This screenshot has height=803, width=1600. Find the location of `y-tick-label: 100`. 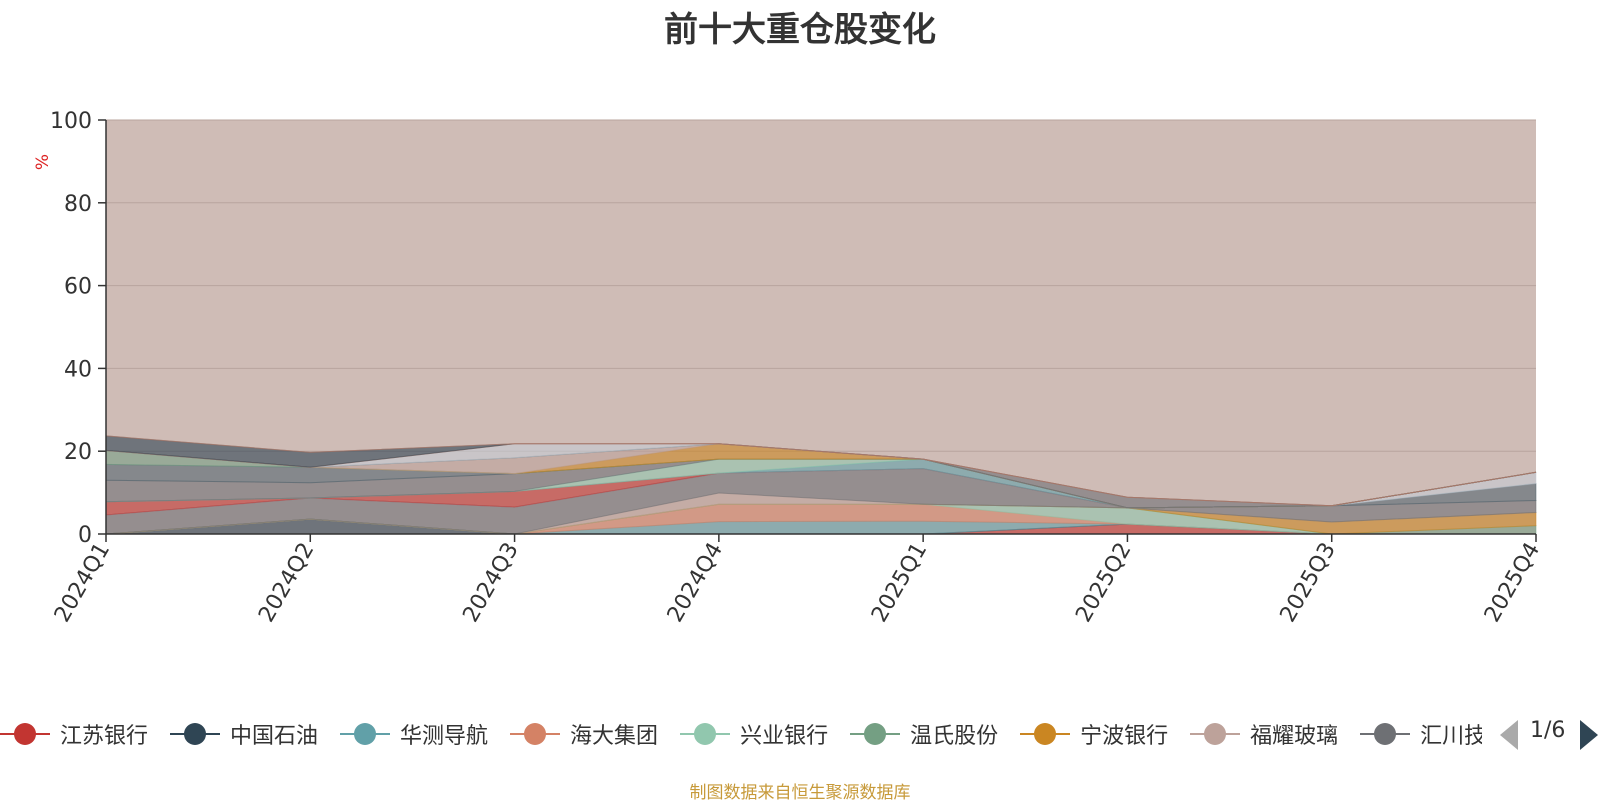

y-tick-label: 100 is located at coordinates (71, 121).